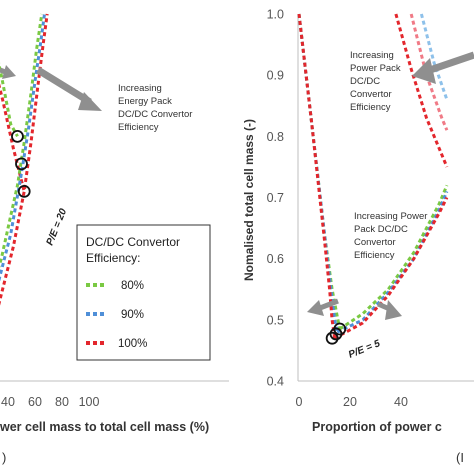 Image resolution: width=474 pixels, height=474 pixels. What do you see at coordinates (104, 427) in the screenshot?
I see `left-x-axis-label: wer cell mass to total cell mass (%)` at bounding box center [104, 427].